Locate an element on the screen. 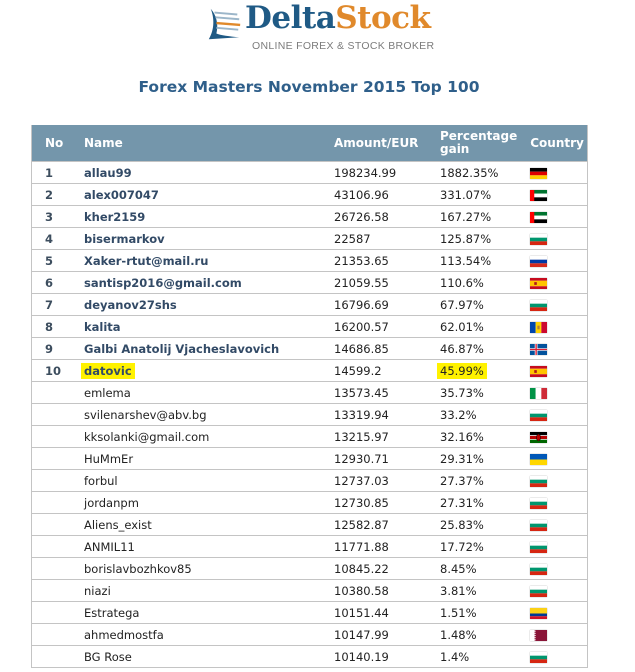 This screenshot has width=635, height=672. highlighted-name: datovic is located at coordinates (108, 370).